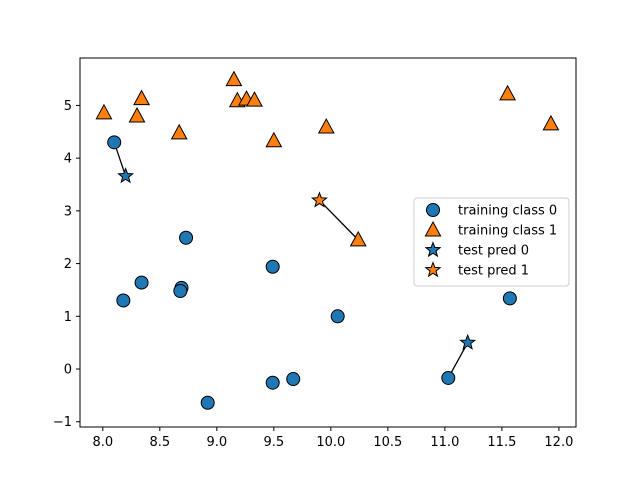  What do you see at coordinates (68, 264) in the screenshot?
I see `y-tick-label: 2` at bounding box center [68, 264].